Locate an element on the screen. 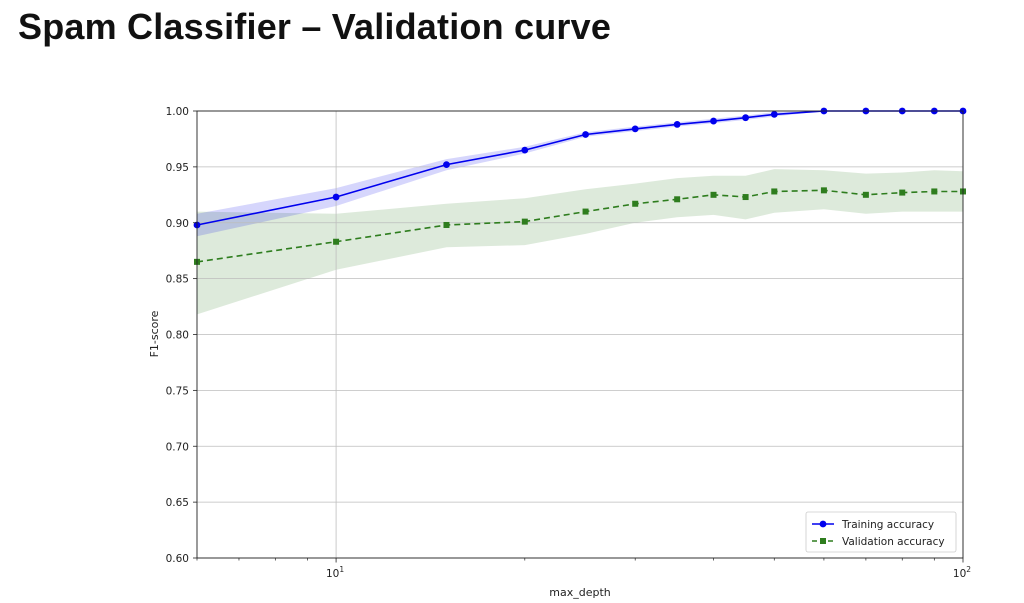  y-tick-label: 1.00 is located at coordinates (177, 112).